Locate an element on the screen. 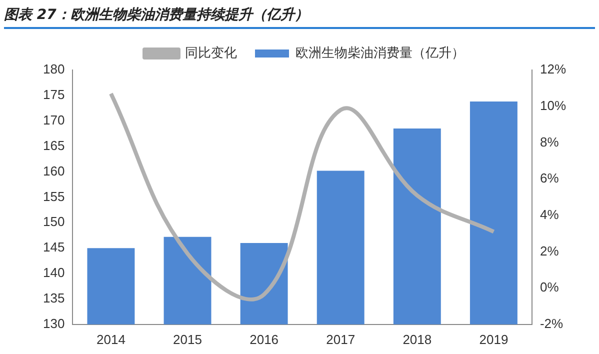 This screenshot has width=599, height=354. chart-title: 图表 27：欧洲生物柴油消费量持续提升（亿升） is located at coordinates (299, 14).